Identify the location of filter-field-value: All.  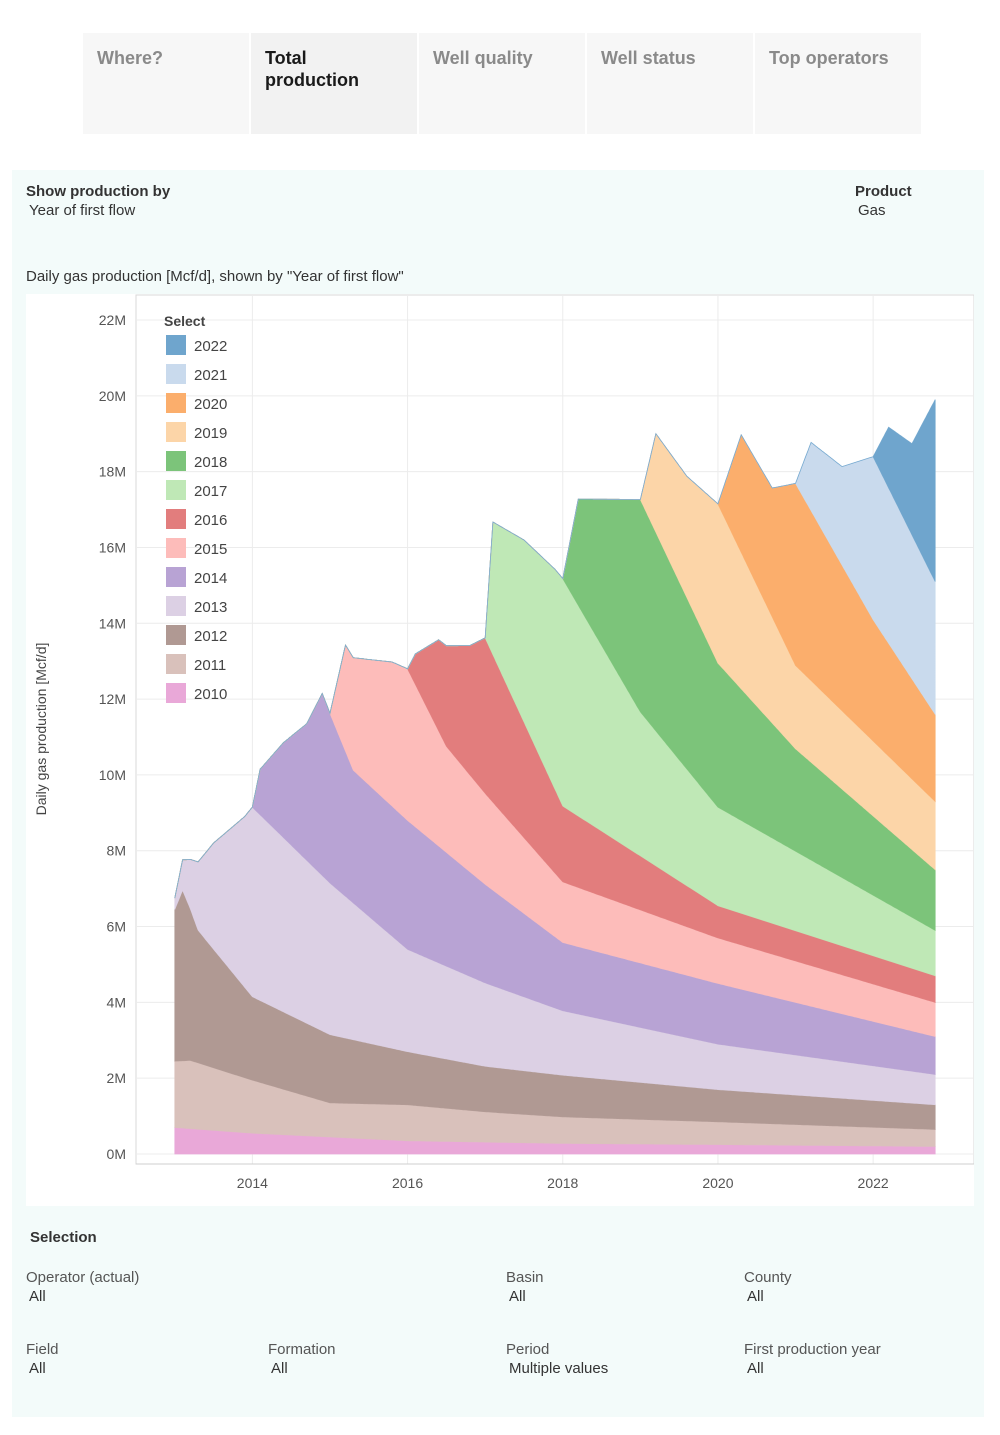
(37, 1368).